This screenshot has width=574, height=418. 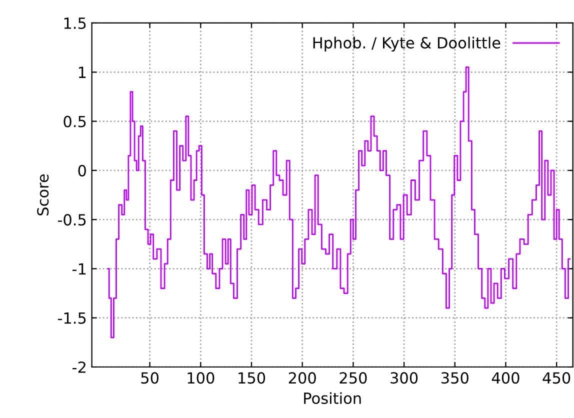 I want to click on x-tick-label: 350, so click(x=454, y=378).